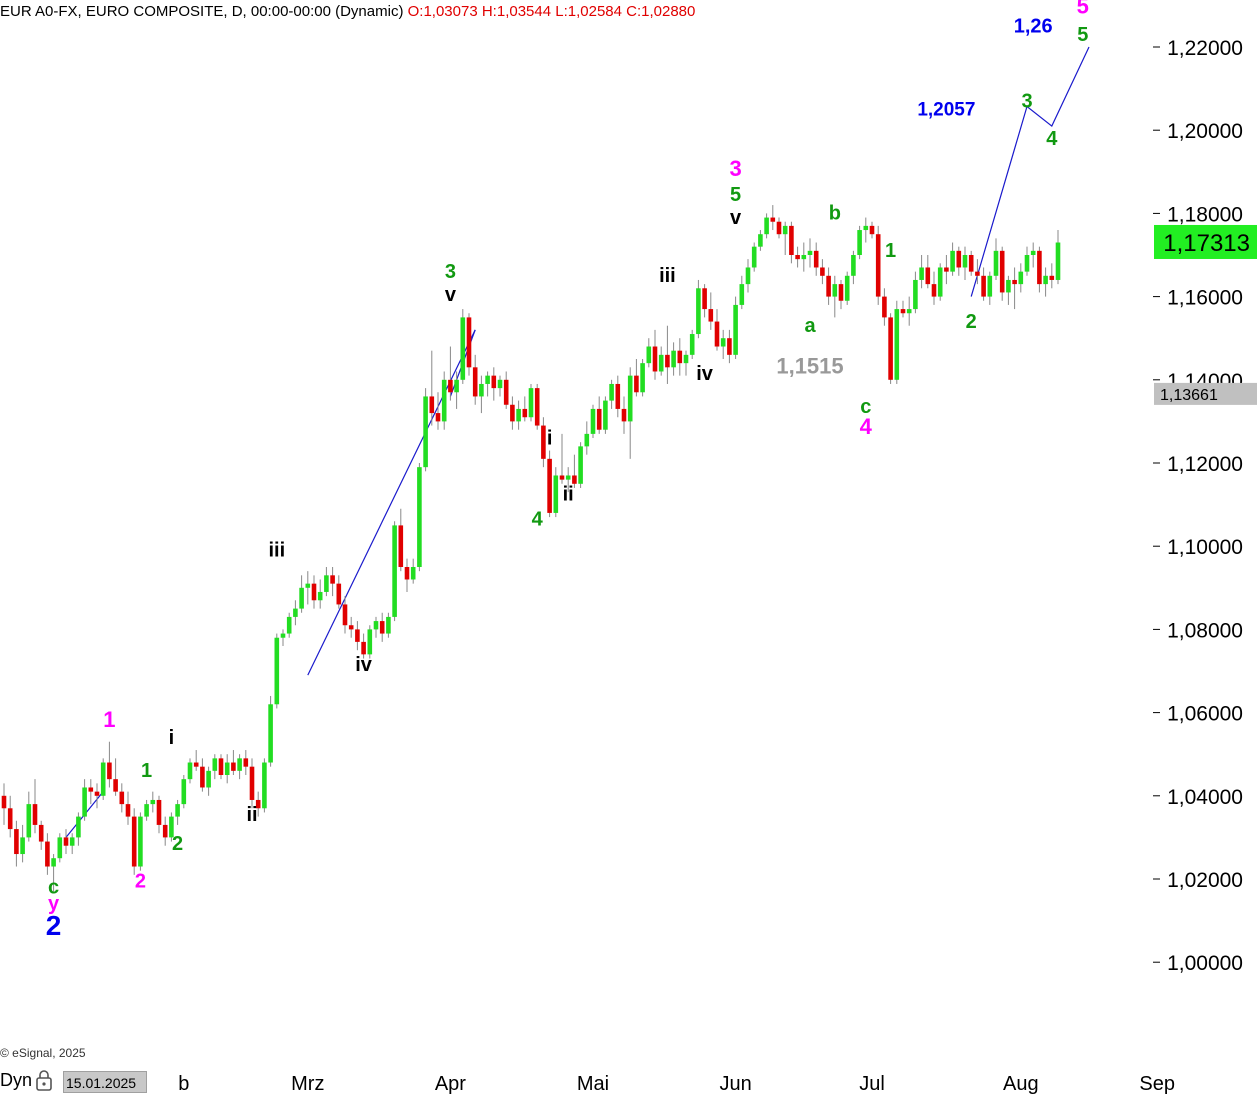  What do you see at coordinates (1205, 241) in the screenshot?
I see `last-price-box` at bounding box center [1205, 241].